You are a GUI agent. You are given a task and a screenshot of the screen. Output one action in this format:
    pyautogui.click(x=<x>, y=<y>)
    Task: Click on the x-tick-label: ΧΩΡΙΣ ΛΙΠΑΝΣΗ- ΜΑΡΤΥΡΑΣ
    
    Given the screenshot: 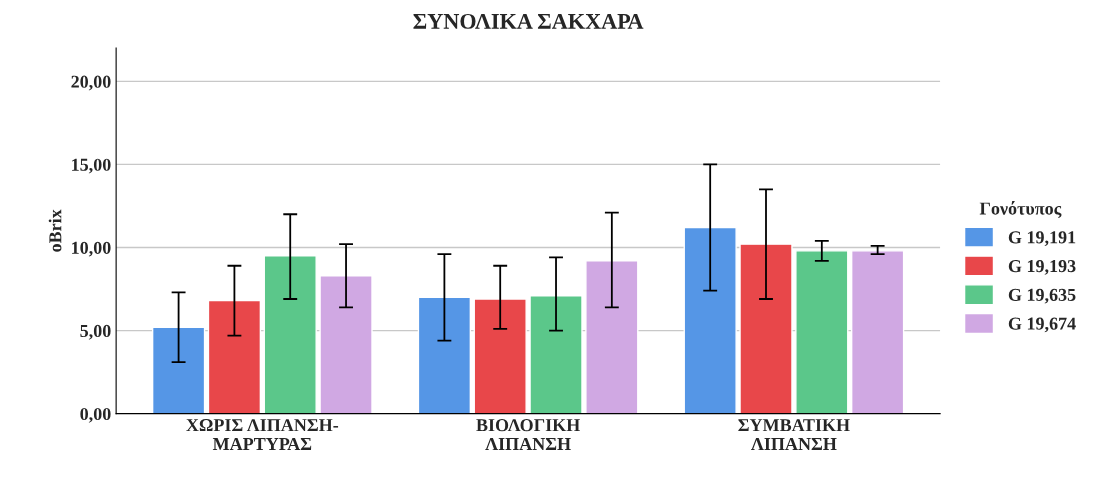 What is the action you would take?
    pyautogui.click(x=262, y=434)
    